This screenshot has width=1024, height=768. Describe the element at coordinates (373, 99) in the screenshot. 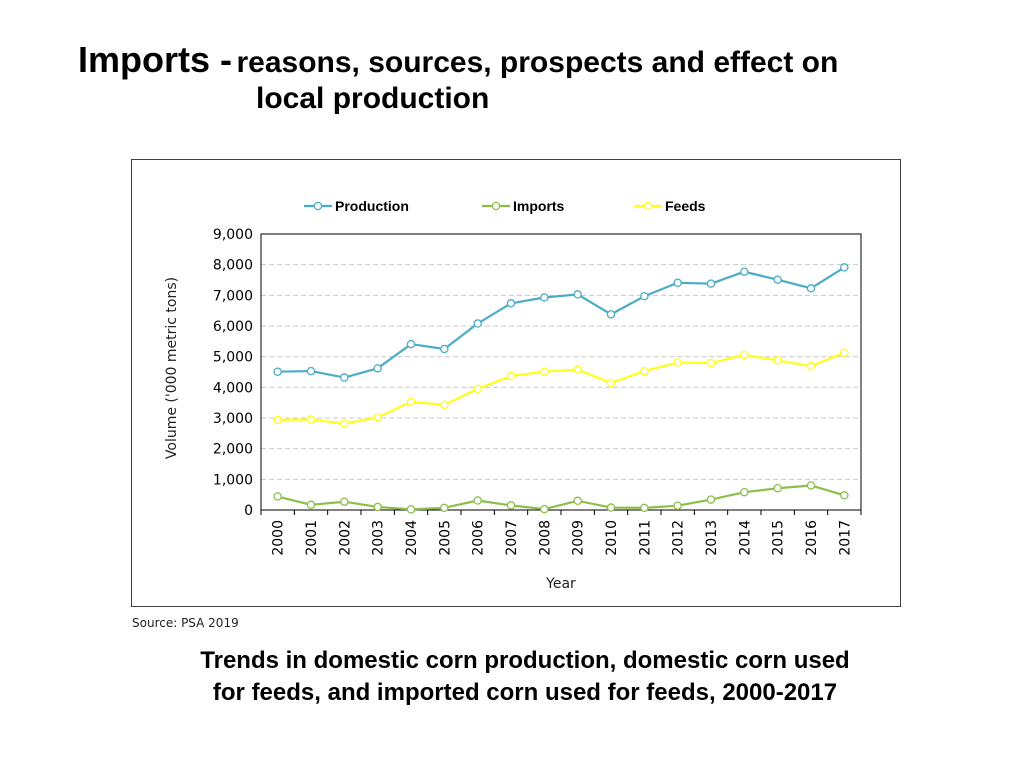

I see `title-subtitle-line2: local production` at that location.